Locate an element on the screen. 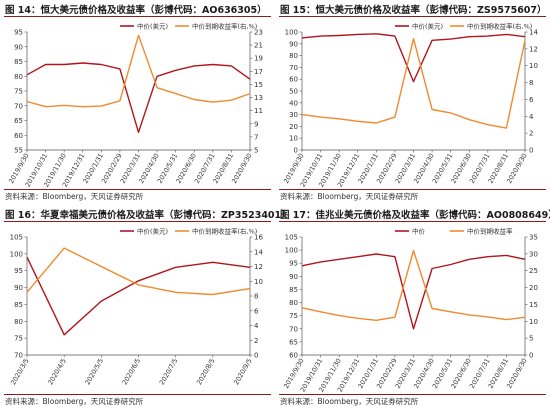 Image resolution: width=550 pixels, height=411 pixels. right-tick-label: 9 is located at coordinates (256, 124).